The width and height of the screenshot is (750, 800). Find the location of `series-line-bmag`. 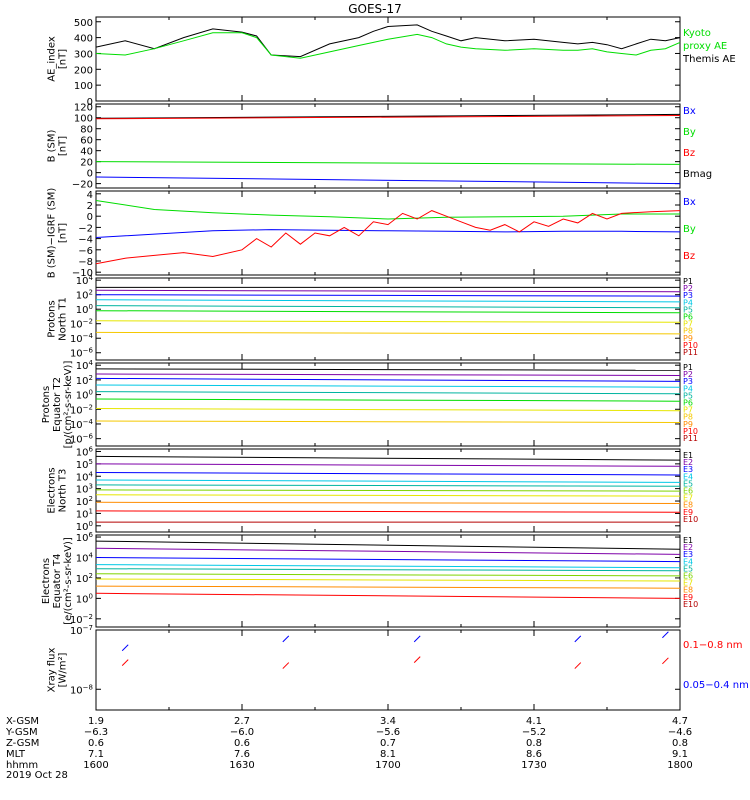

series-line-bmag is located at coordinates (388, 116).